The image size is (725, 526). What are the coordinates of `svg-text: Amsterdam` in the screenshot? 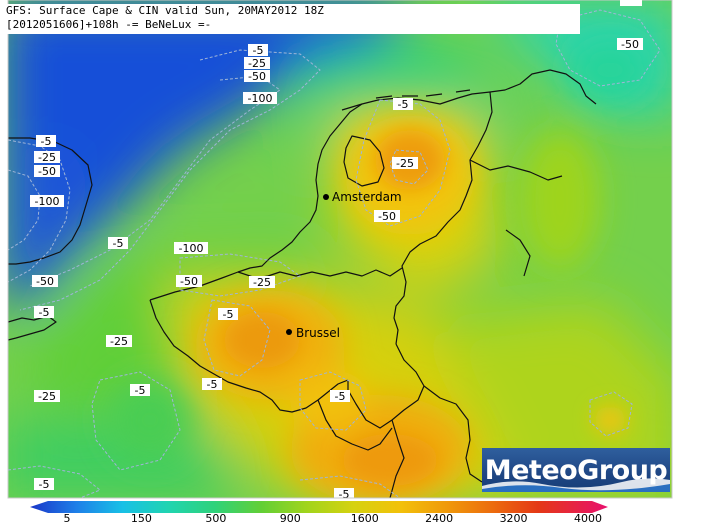 It's located at (367, 197).